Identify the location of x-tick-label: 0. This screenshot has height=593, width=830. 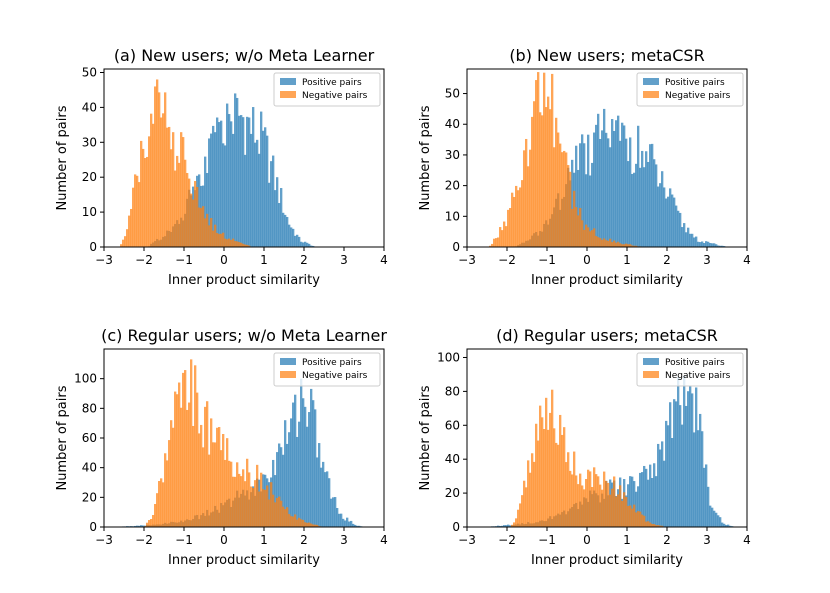
(587, 260).